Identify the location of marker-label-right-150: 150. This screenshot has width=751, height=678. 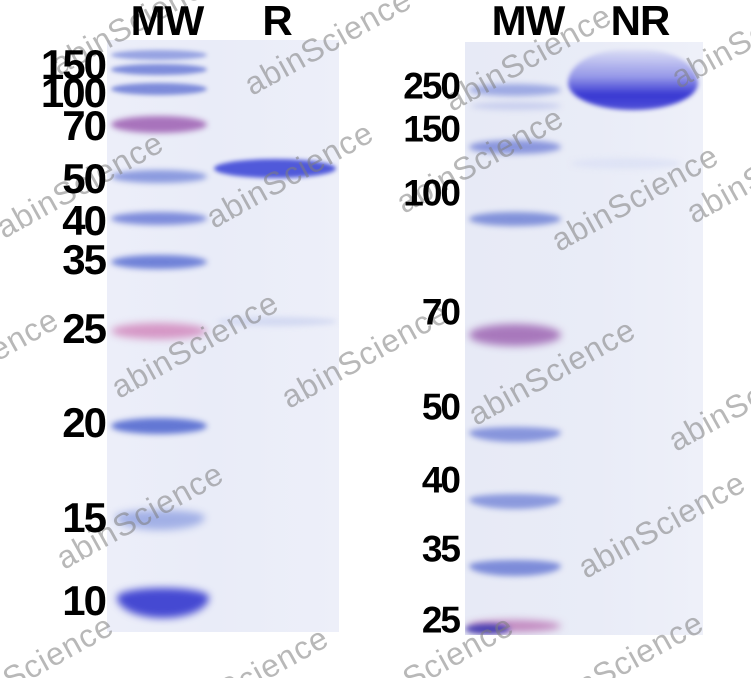
(432, 129).